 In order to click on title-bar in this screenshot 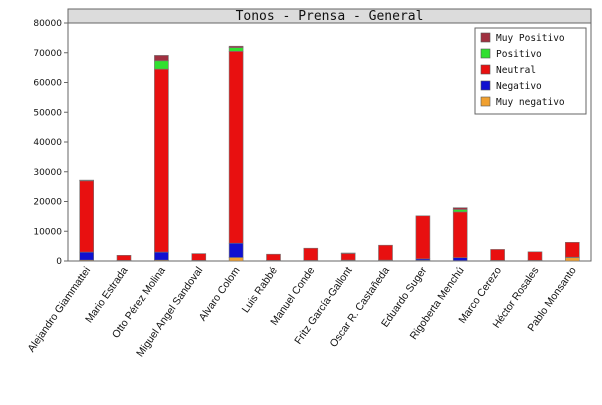, I will do `click(329, 16)`.